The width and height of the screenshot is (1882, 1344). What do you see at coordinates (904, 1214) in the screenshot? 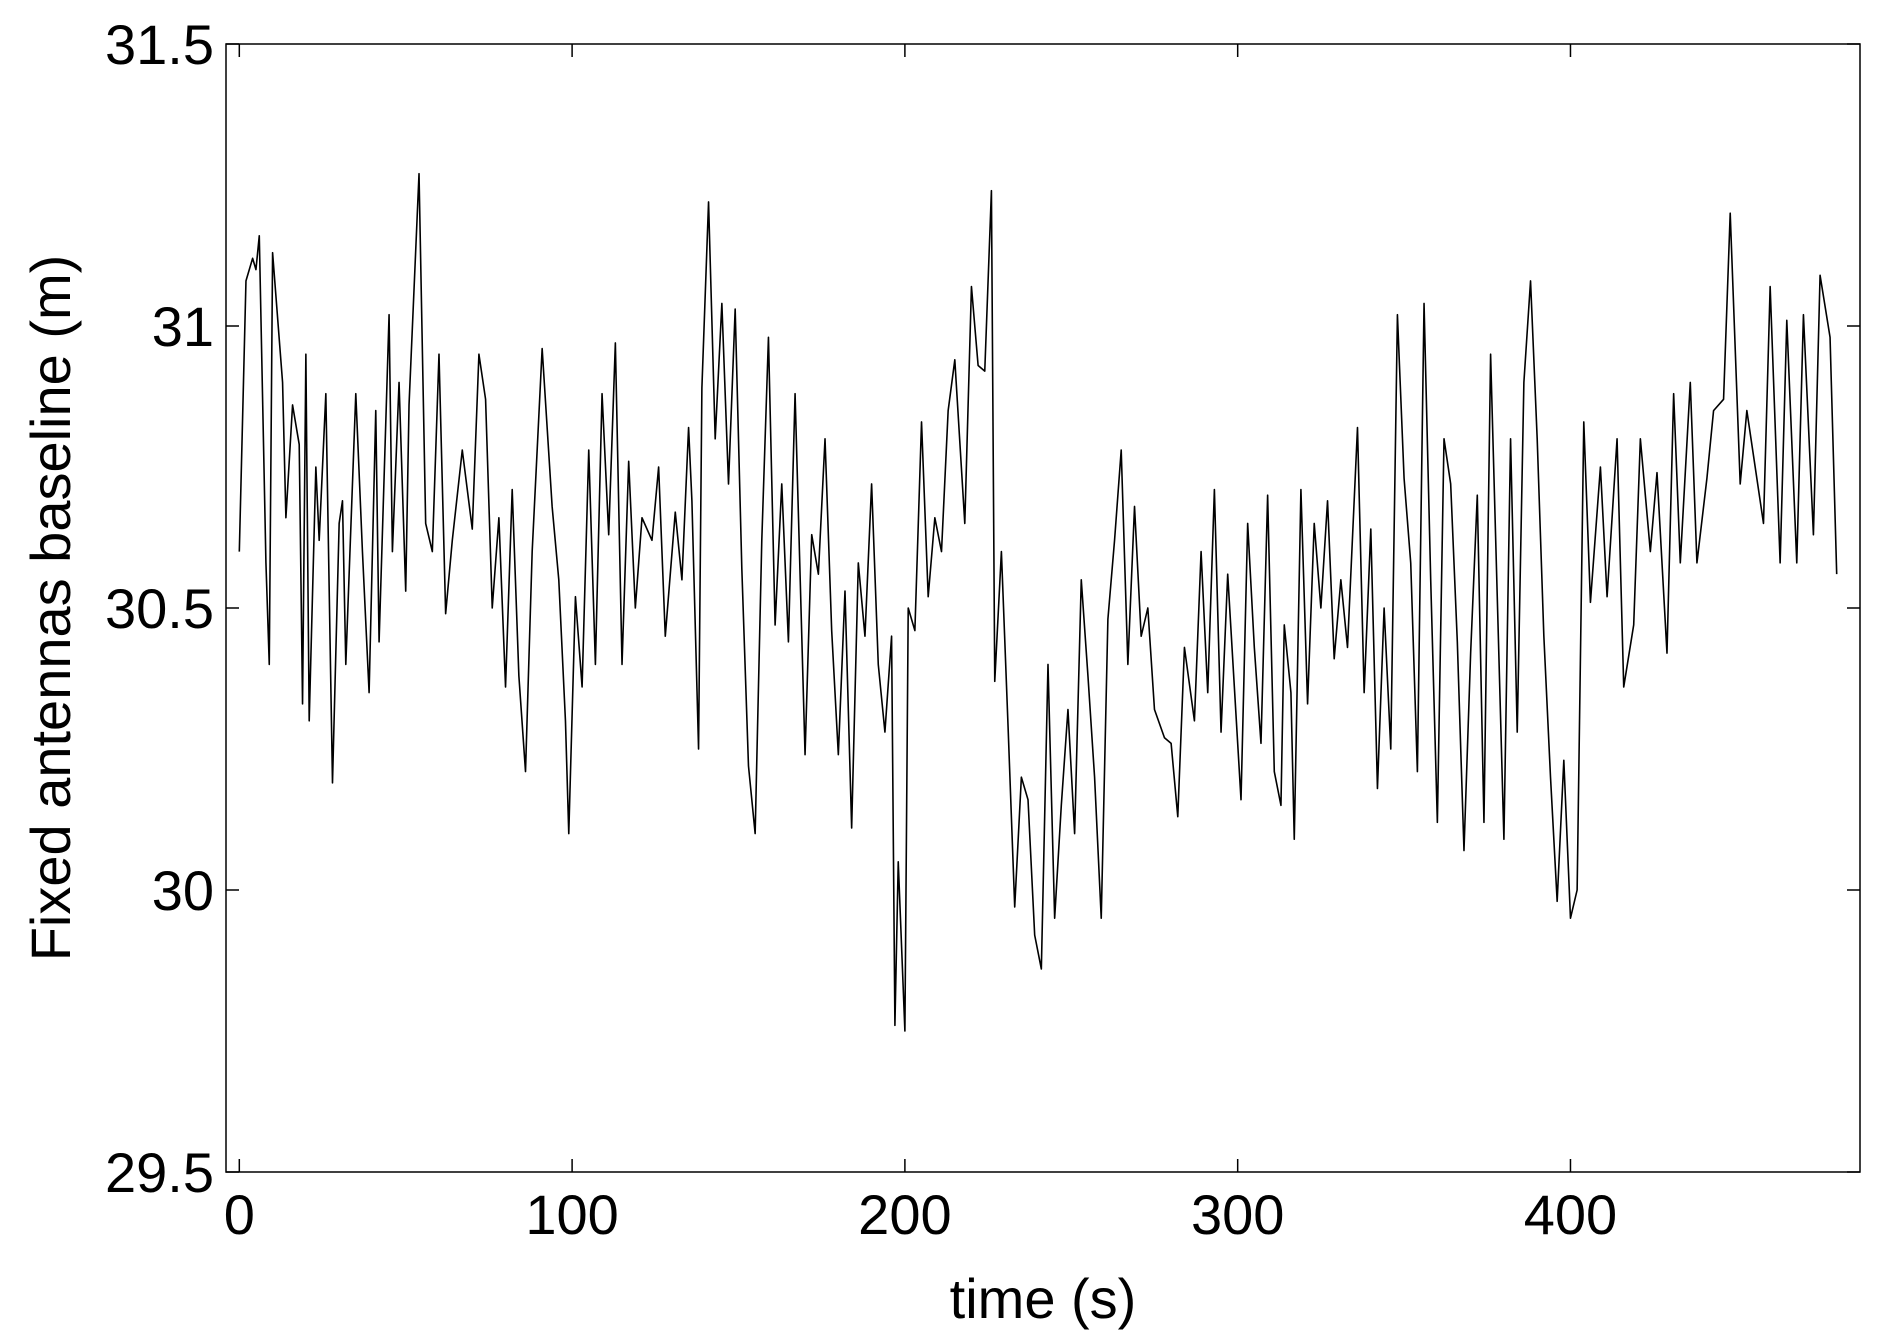
I see `x-tick-label: 200` at bounding box center [904, 1214].